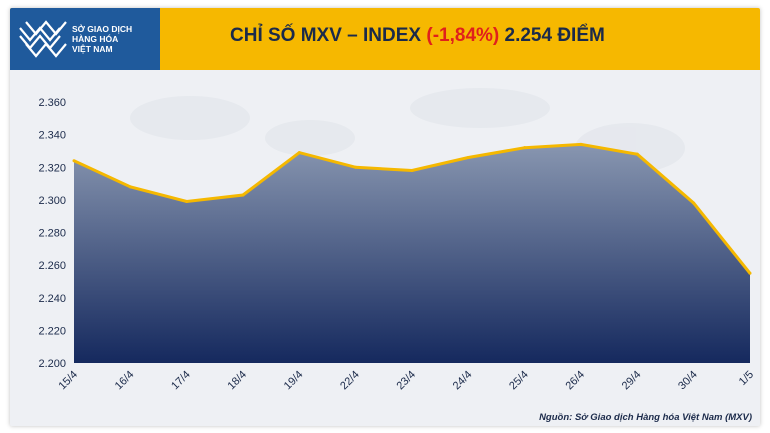 Image resolution: width=770 pixels, height=433 pixels. I want to click on x-tick-label: 22/4, so click(350, 381).